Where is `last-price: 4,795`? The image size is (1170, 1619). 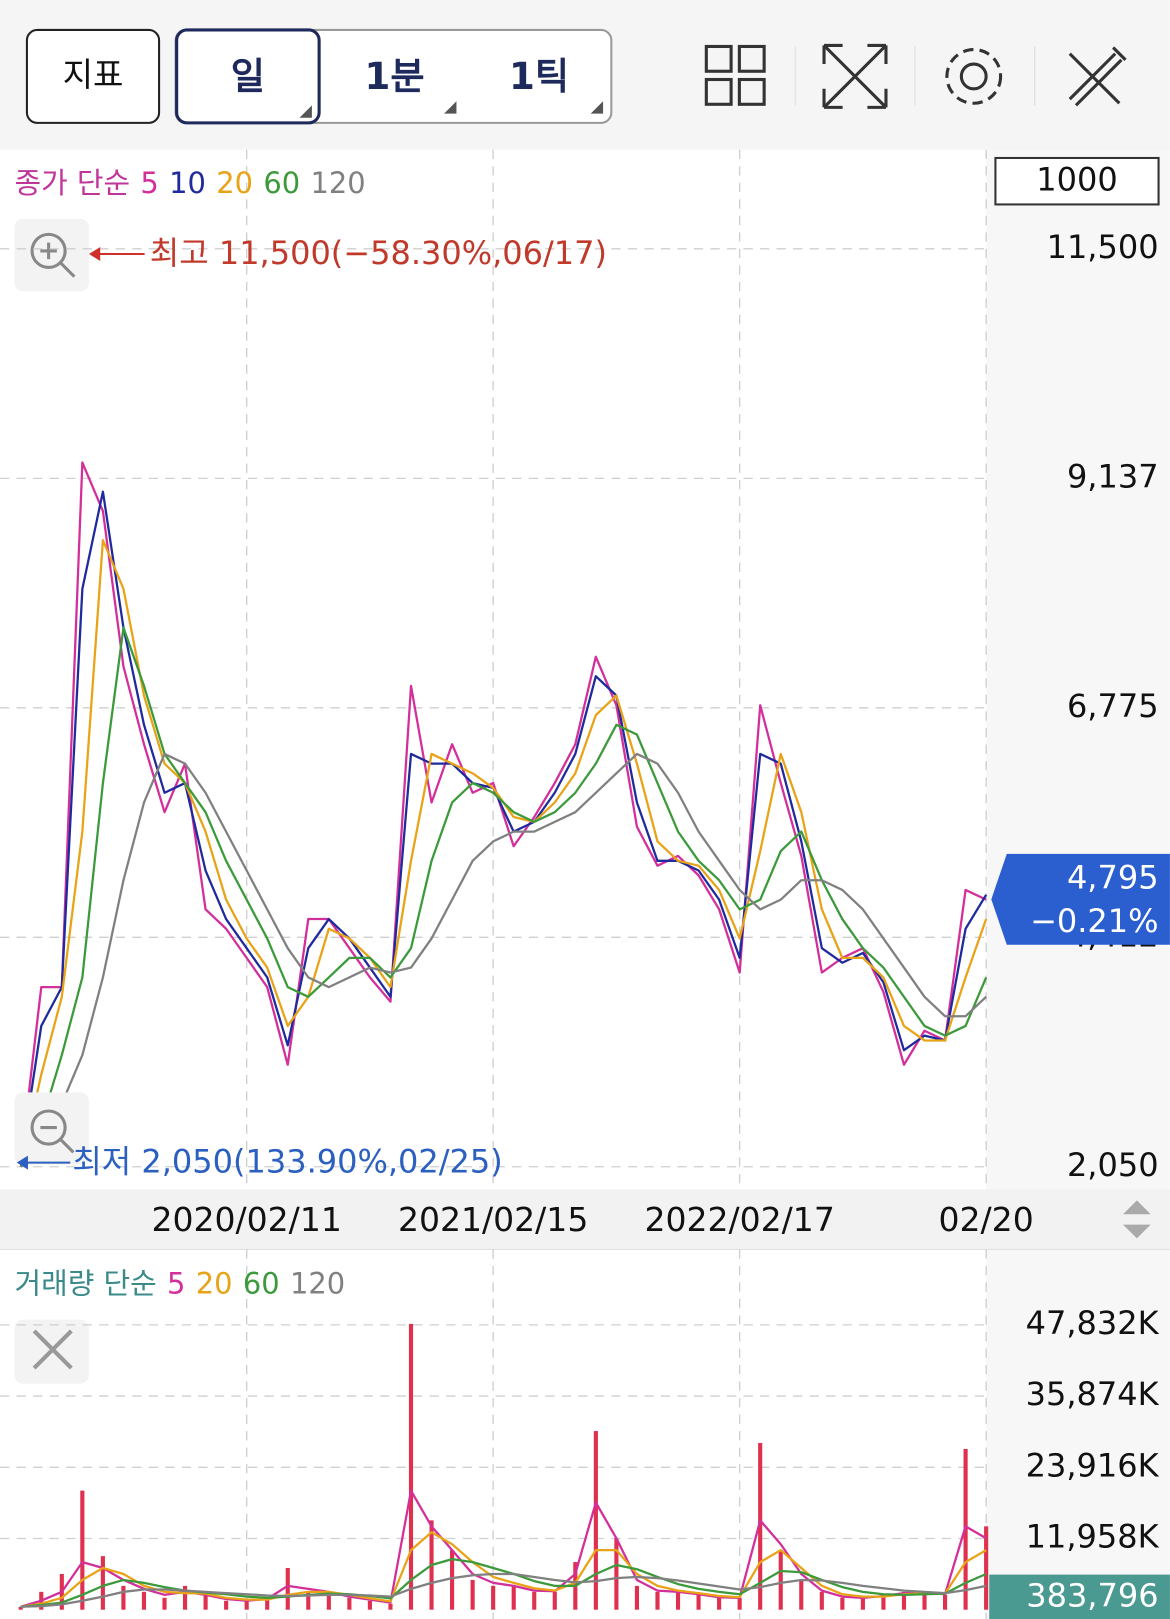 last-price: 4,795 is located at coordinates (1113, 878).